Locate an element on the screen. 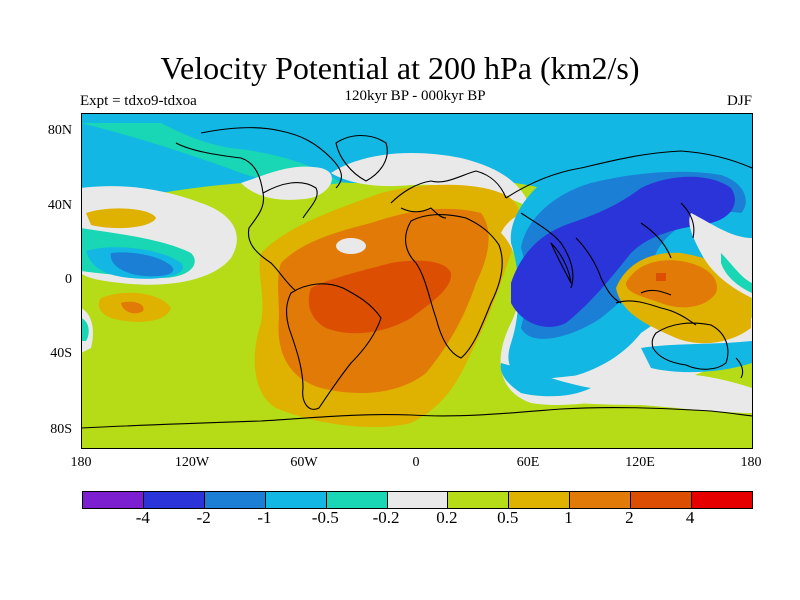 Image resolution: width=800 pixels, height=600 pixels. lat-tick-label: 80N is located at coordinates (59, 130).